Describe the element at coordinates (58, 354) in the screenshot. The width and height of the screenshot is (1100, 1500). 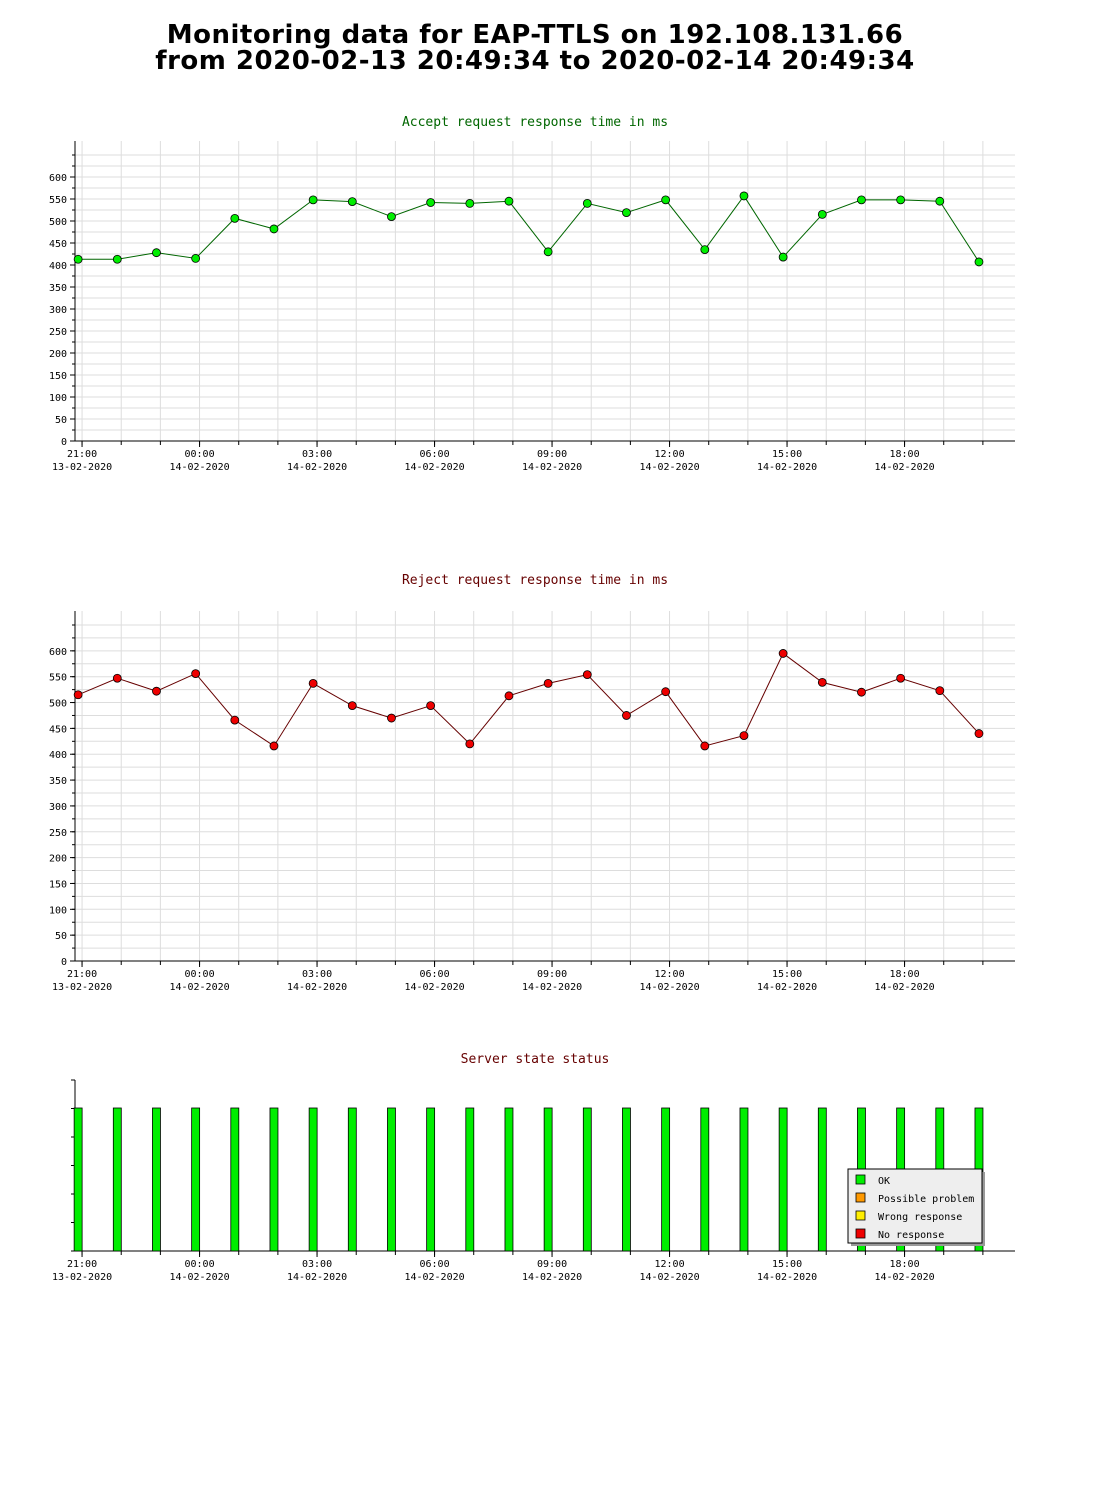
I see `y-tick-label: 200` at that location.